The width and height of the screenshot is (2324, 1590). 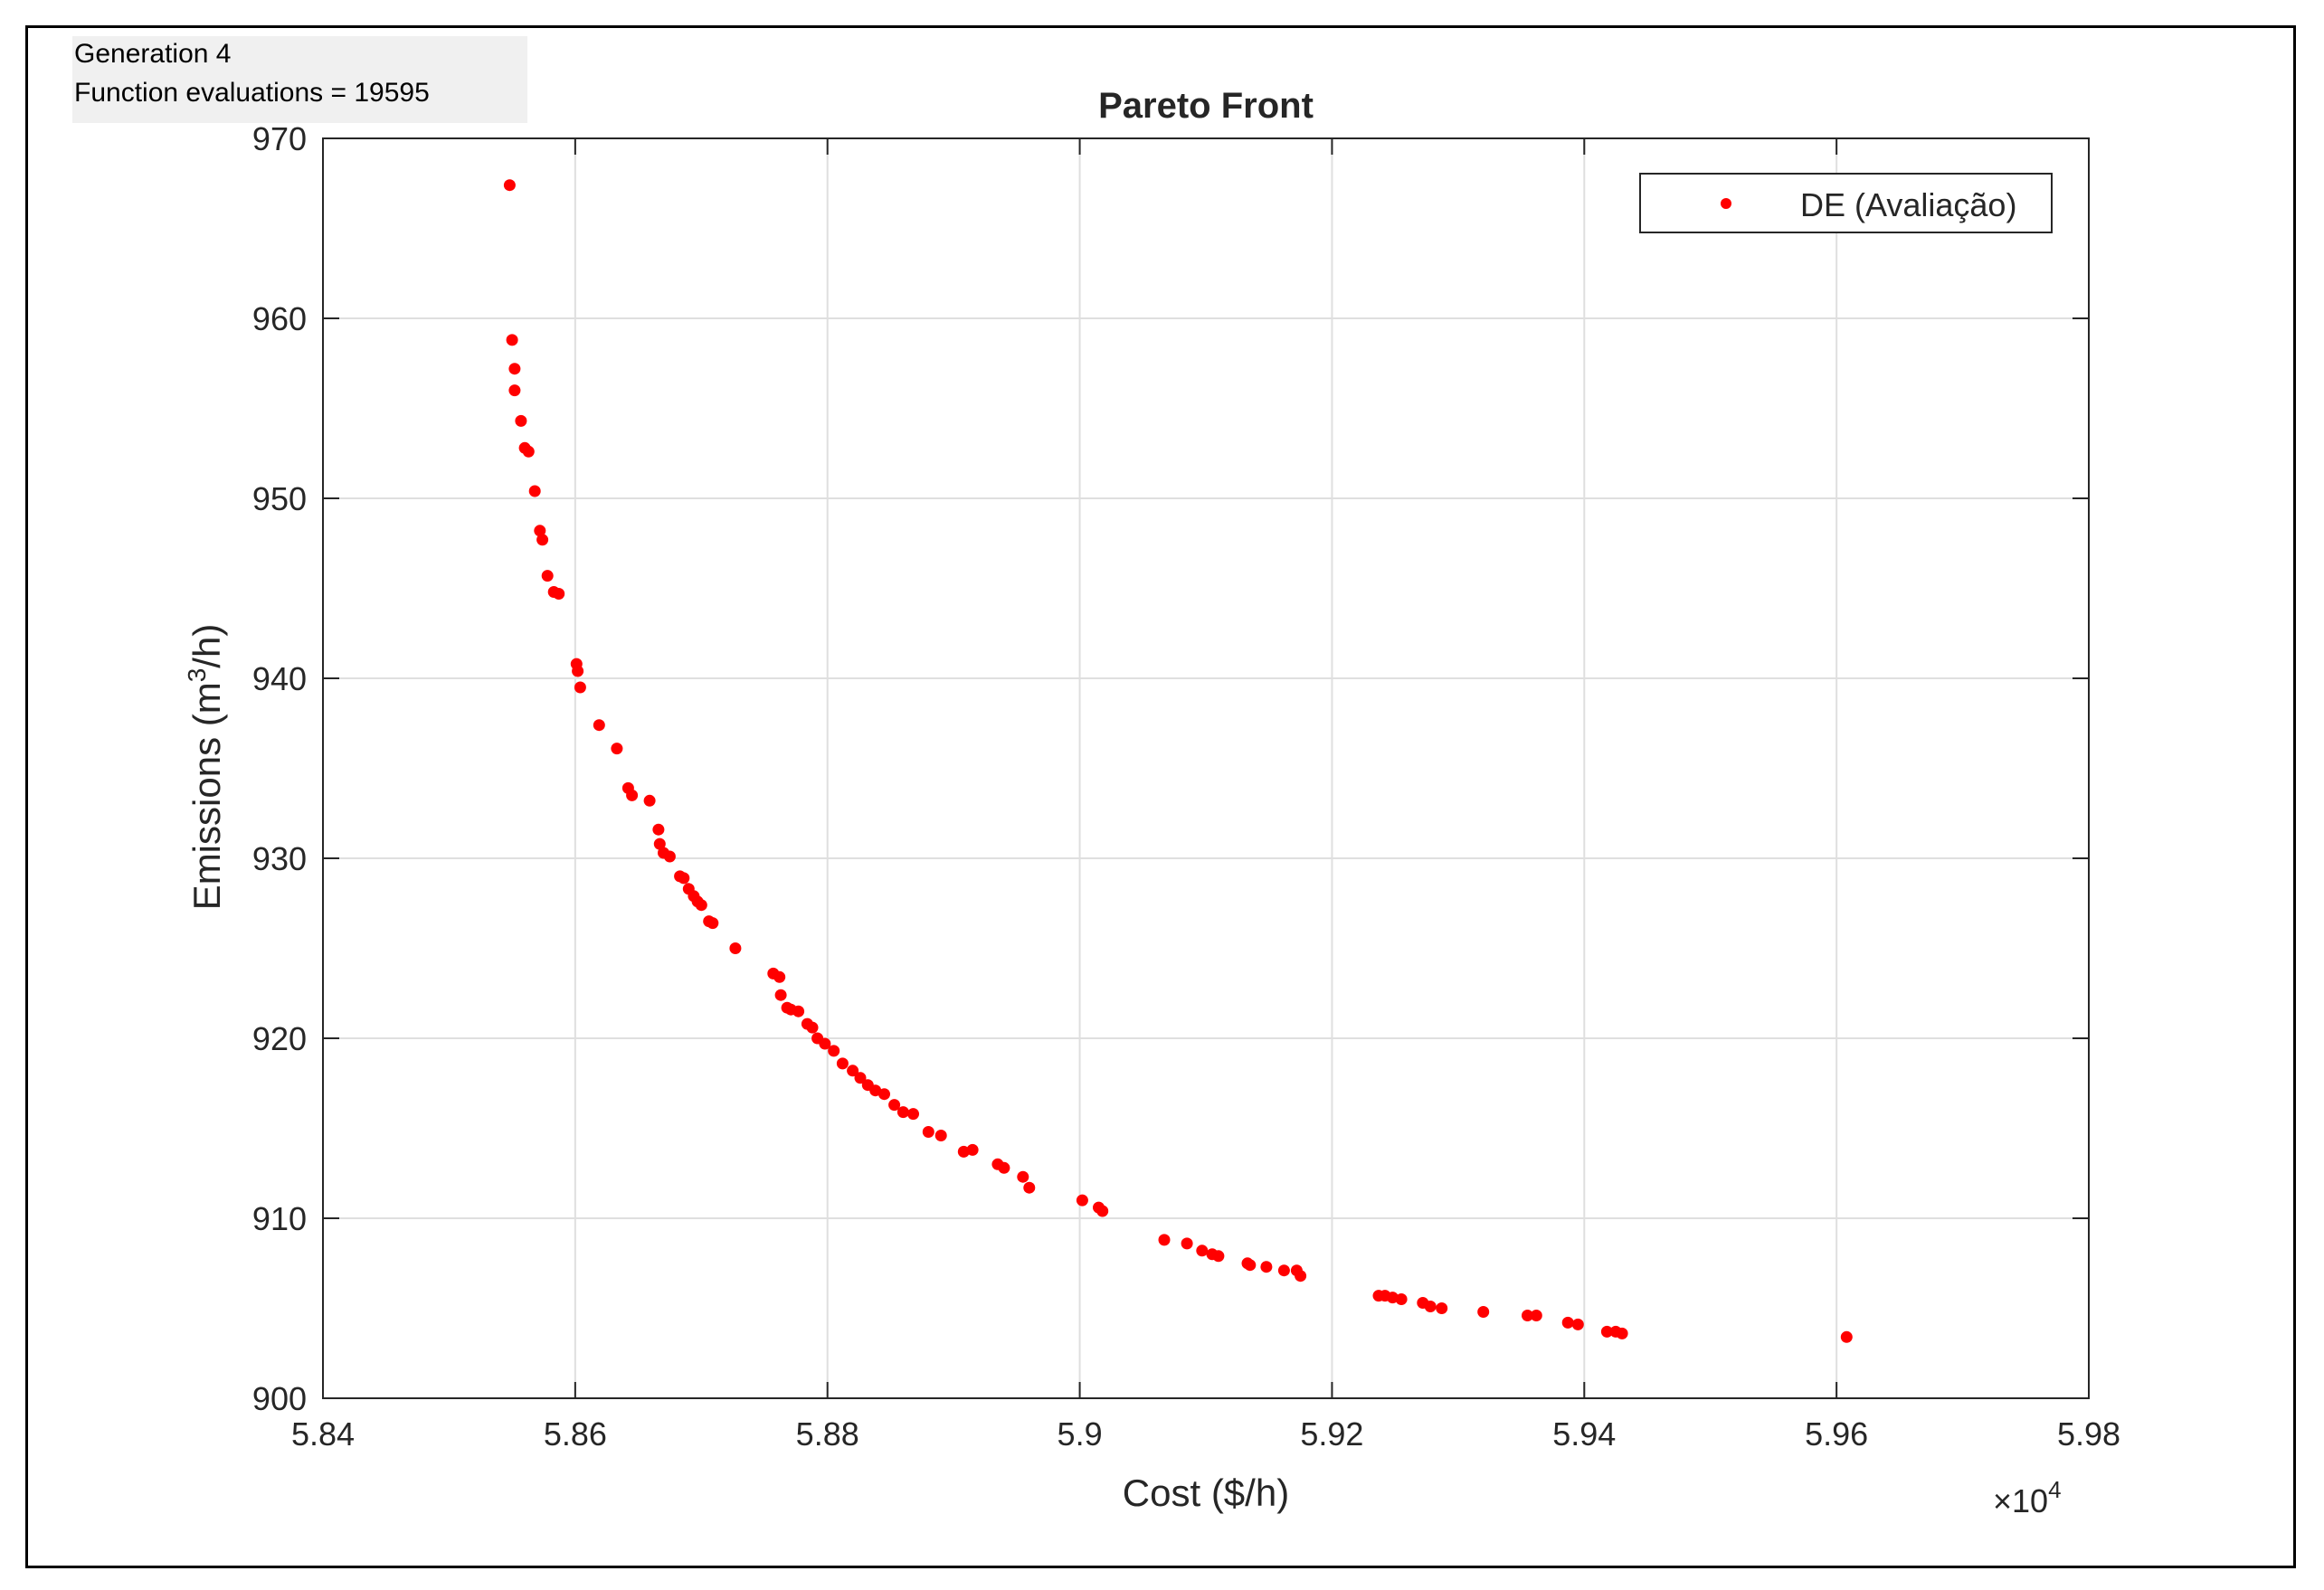 I want to click on y-tick-label: 900, so click(x=279, y=1398).